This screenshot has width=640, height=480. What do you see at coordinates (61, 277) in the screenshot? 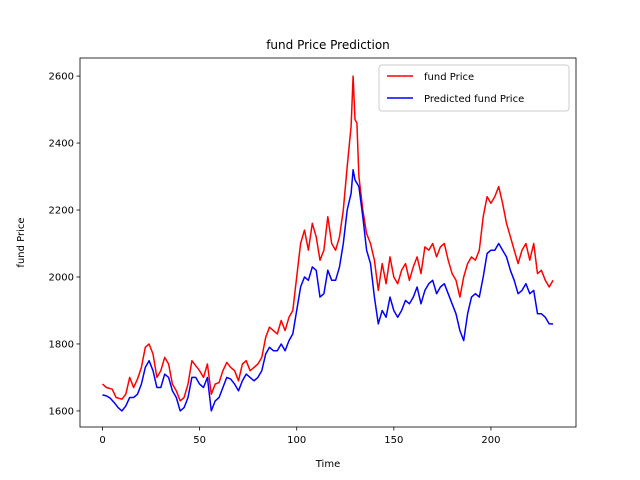
I see `y-tick-label: 2000` at bounding box center [61, 277].